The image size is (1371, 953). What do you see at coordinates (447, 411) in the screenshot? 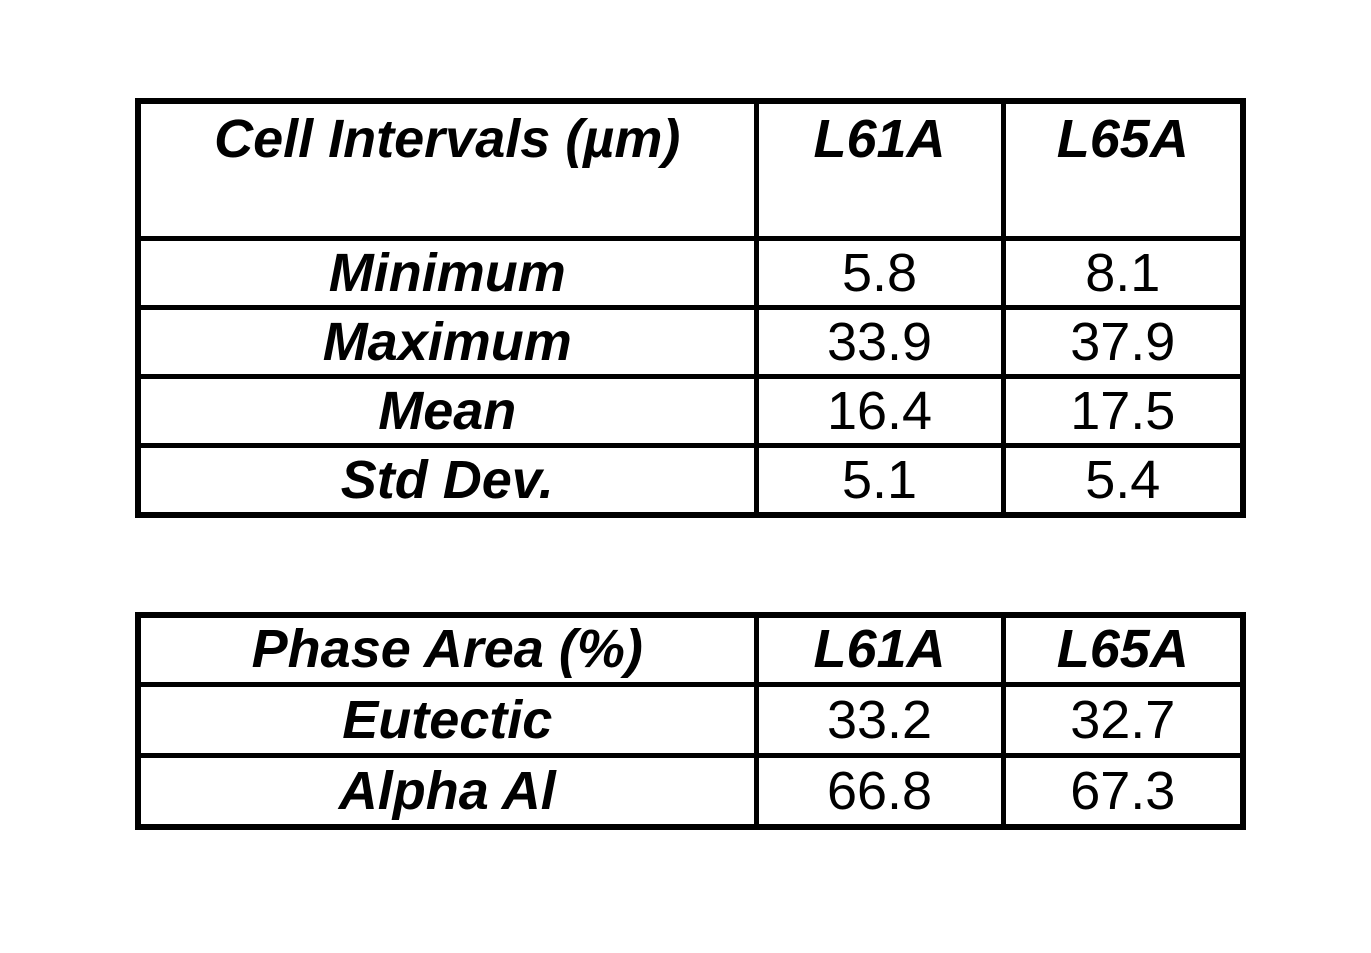
I see `row-label-mean: Mean` at bounding box center [447, 411].